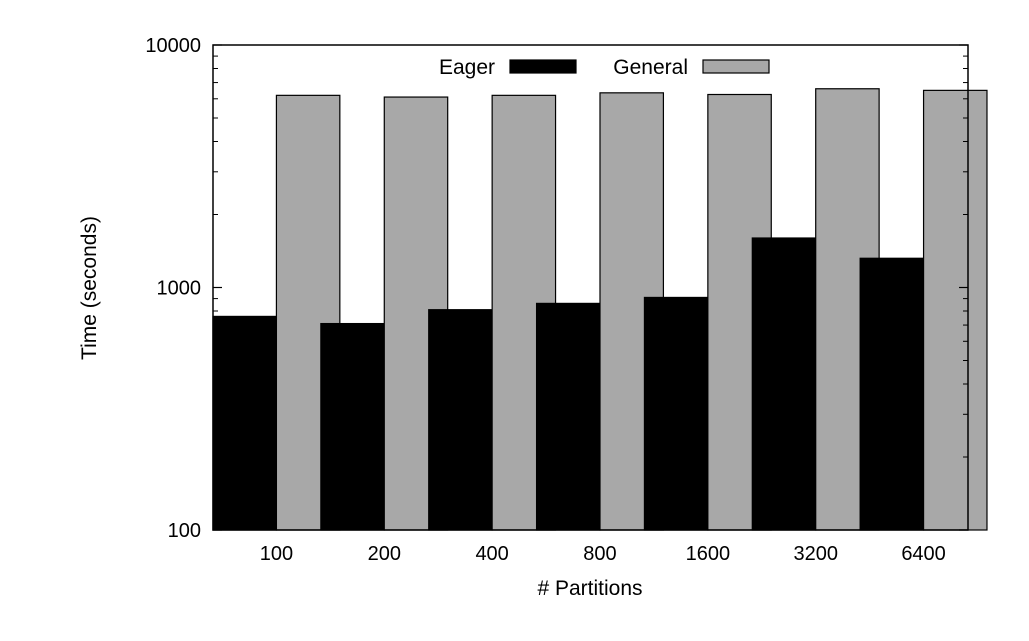 Image resolution: width=1029 pixels, height=641 pixels. Describe the element at coordinates (708, 554) in the screenshot. I see `x-tick-label: 1600` at that location.